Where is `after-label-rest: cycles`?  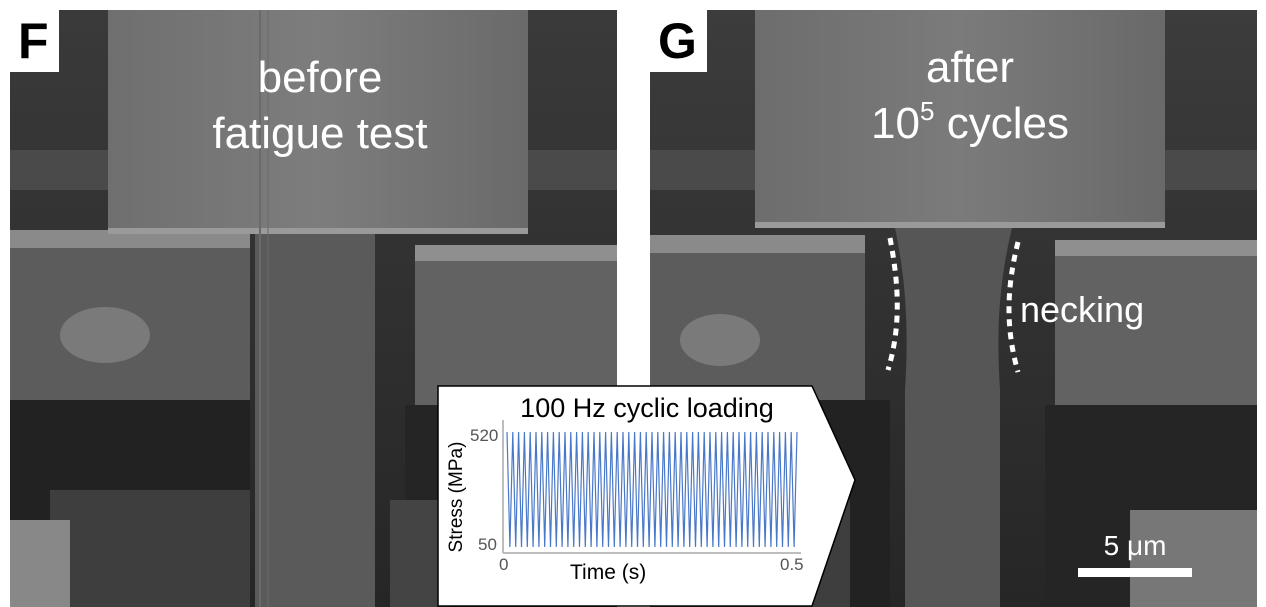 after-label-rest: cycles is located at coordinates (1001, 123).